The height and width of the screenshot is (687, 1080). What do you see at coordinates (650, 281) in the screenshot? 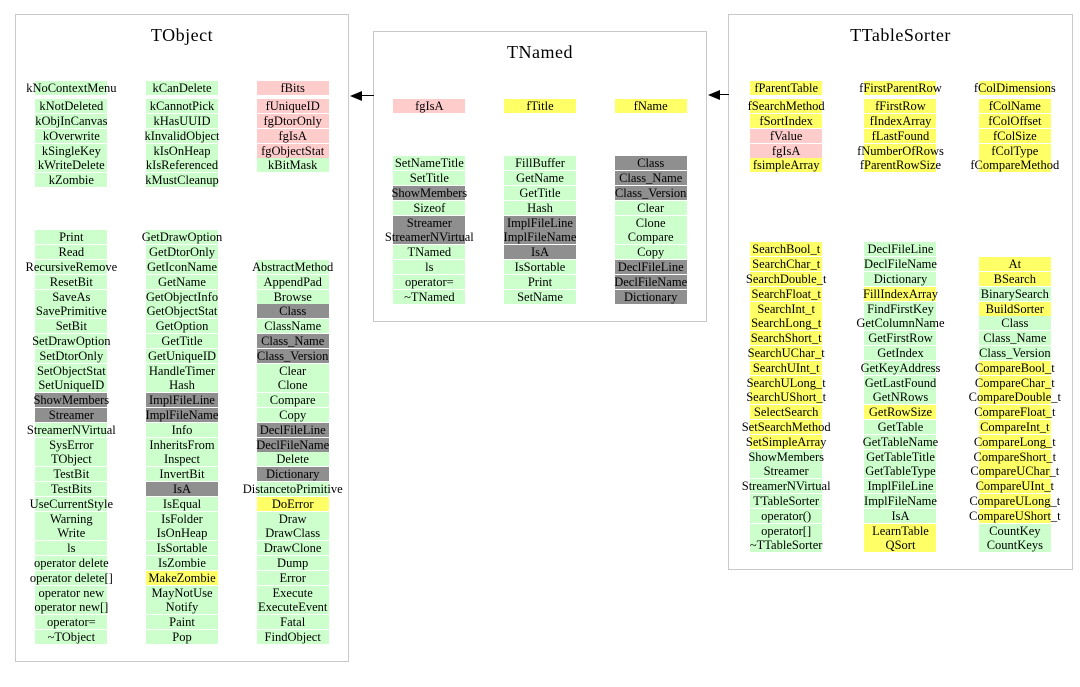
I see `method-item: DeclFileName` at bounding box center [650, 281].